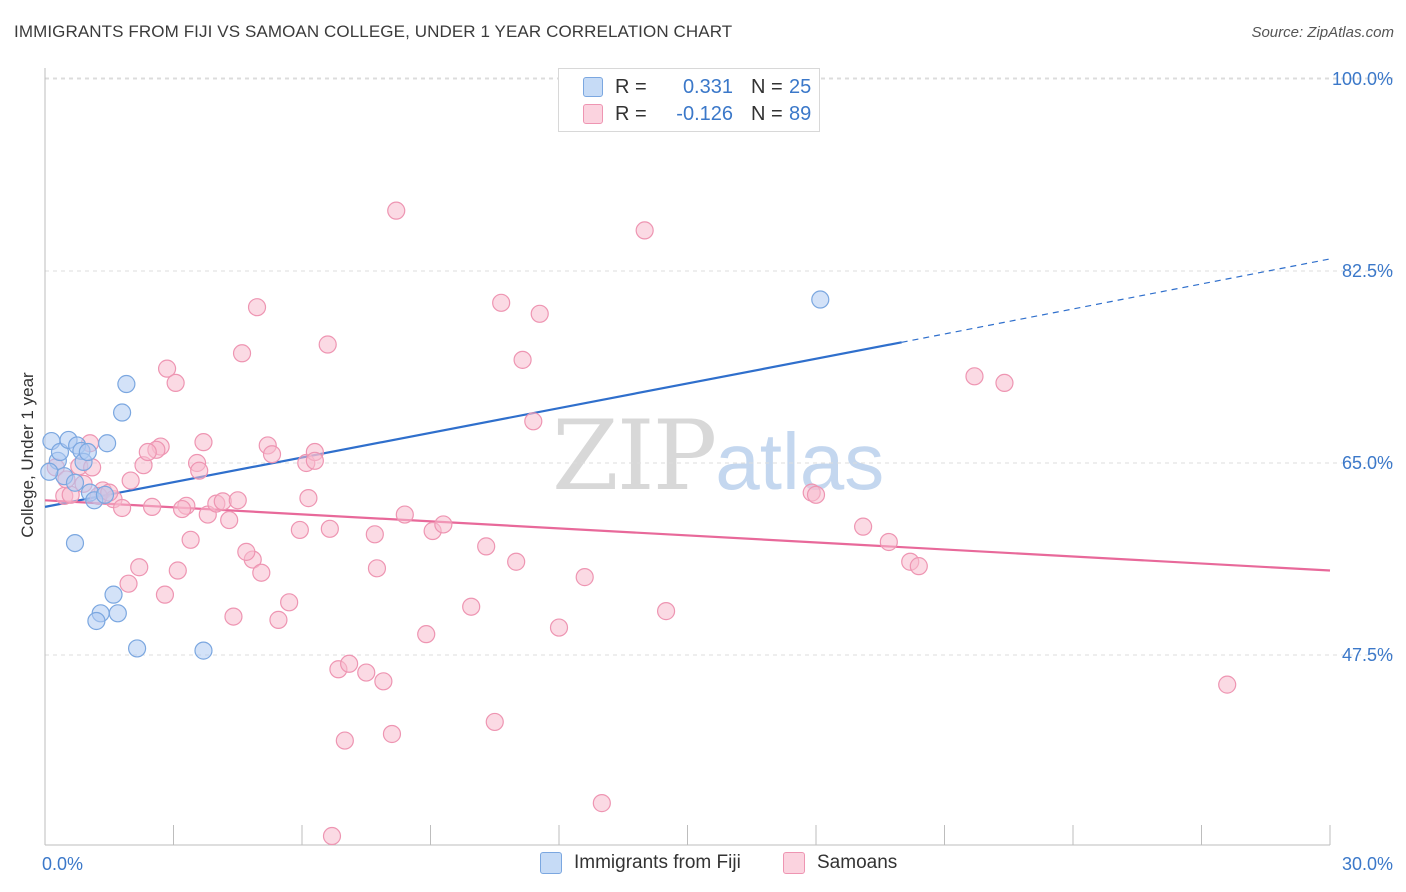 This screenshot has height=892, width=1406. I want to click on legend-n-value: 89, so click(800, 113).